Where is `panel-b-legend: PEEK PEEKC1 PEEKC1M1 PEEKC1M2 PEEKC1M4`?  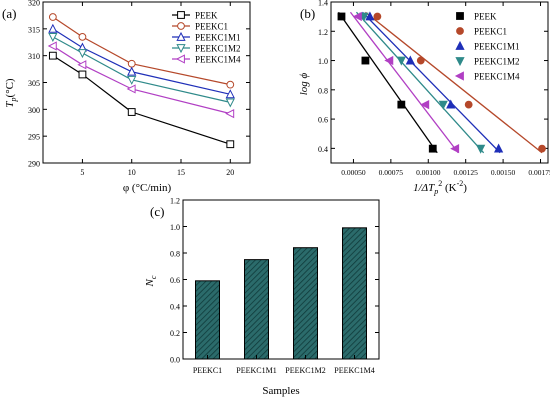
panel-b-legend: PEEK PEEKC1 PEEKC1M1 PEEKC1M2 PEEKC1M4 is located at coordinates (487, 47).